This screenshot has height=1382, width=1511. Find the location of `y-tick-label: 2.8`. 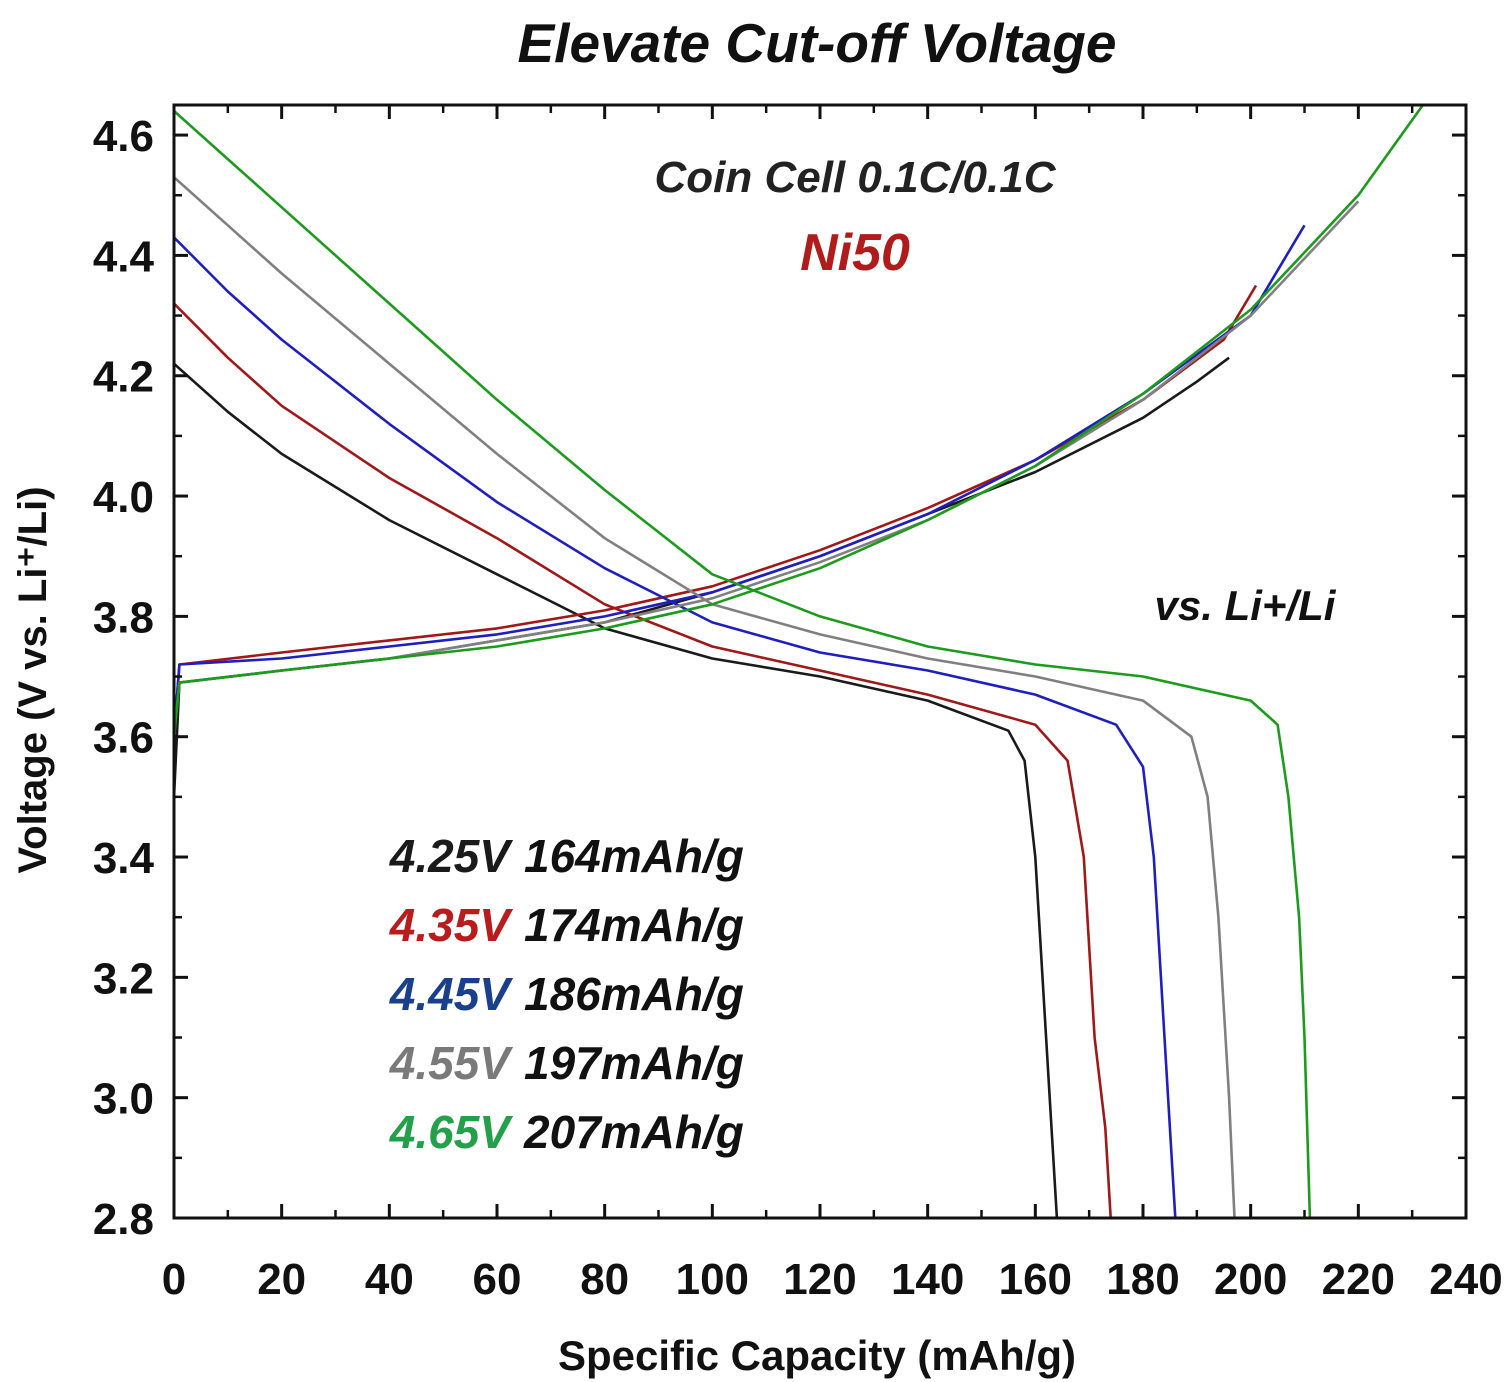

y-tick-label: 2.8 is located at coordinates (123, 1219).